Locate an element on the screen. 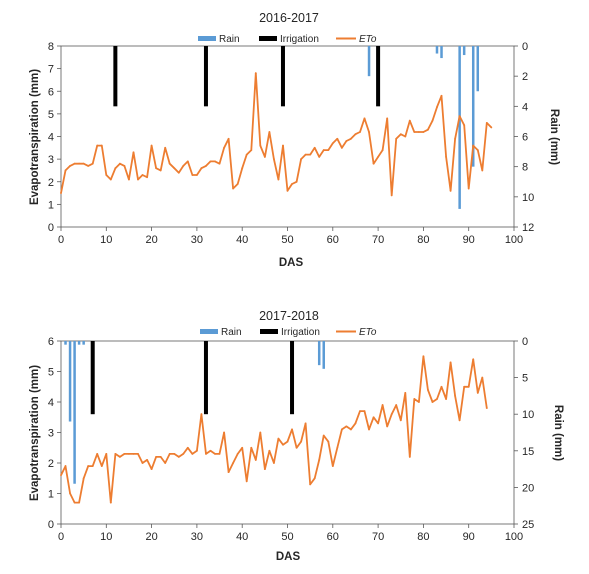 The height and width of the screenshot is (574, 589). x-tick-label: 10 is located at coordinates (106, 537).